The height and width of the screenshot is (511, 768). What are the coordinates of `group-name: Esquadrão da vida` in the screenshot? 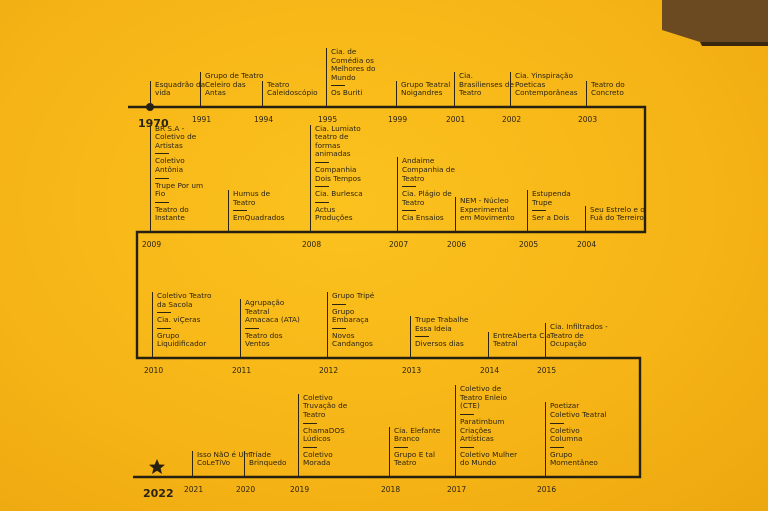 It's located at (180, 88).